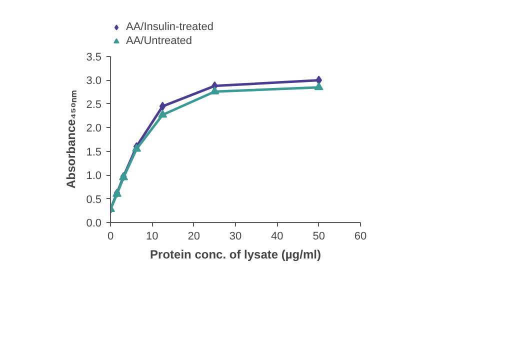 The image size is (520, 350). What do you see at coordinates (170, 27) in the screenshot?
I see `legend-label: AA/Insulin-treated` at bounding box center [170, 27].